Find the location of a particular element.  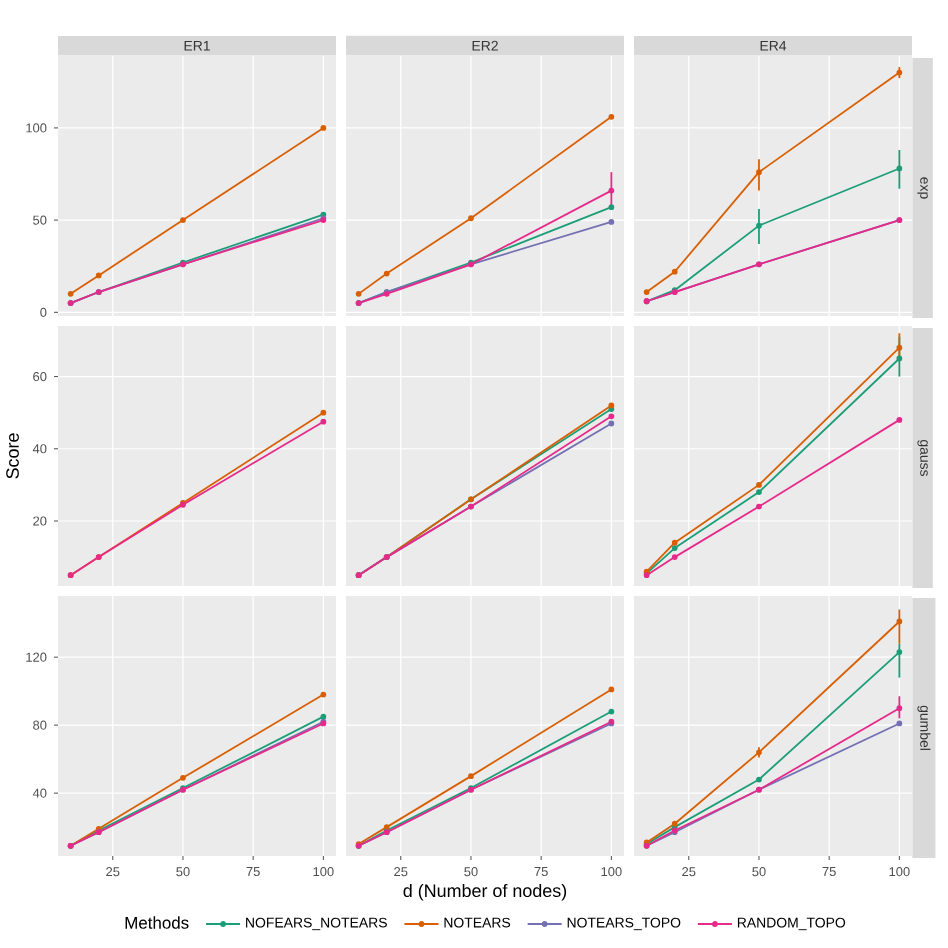

y-axis-title: Score is located at coordinates (12, 456).